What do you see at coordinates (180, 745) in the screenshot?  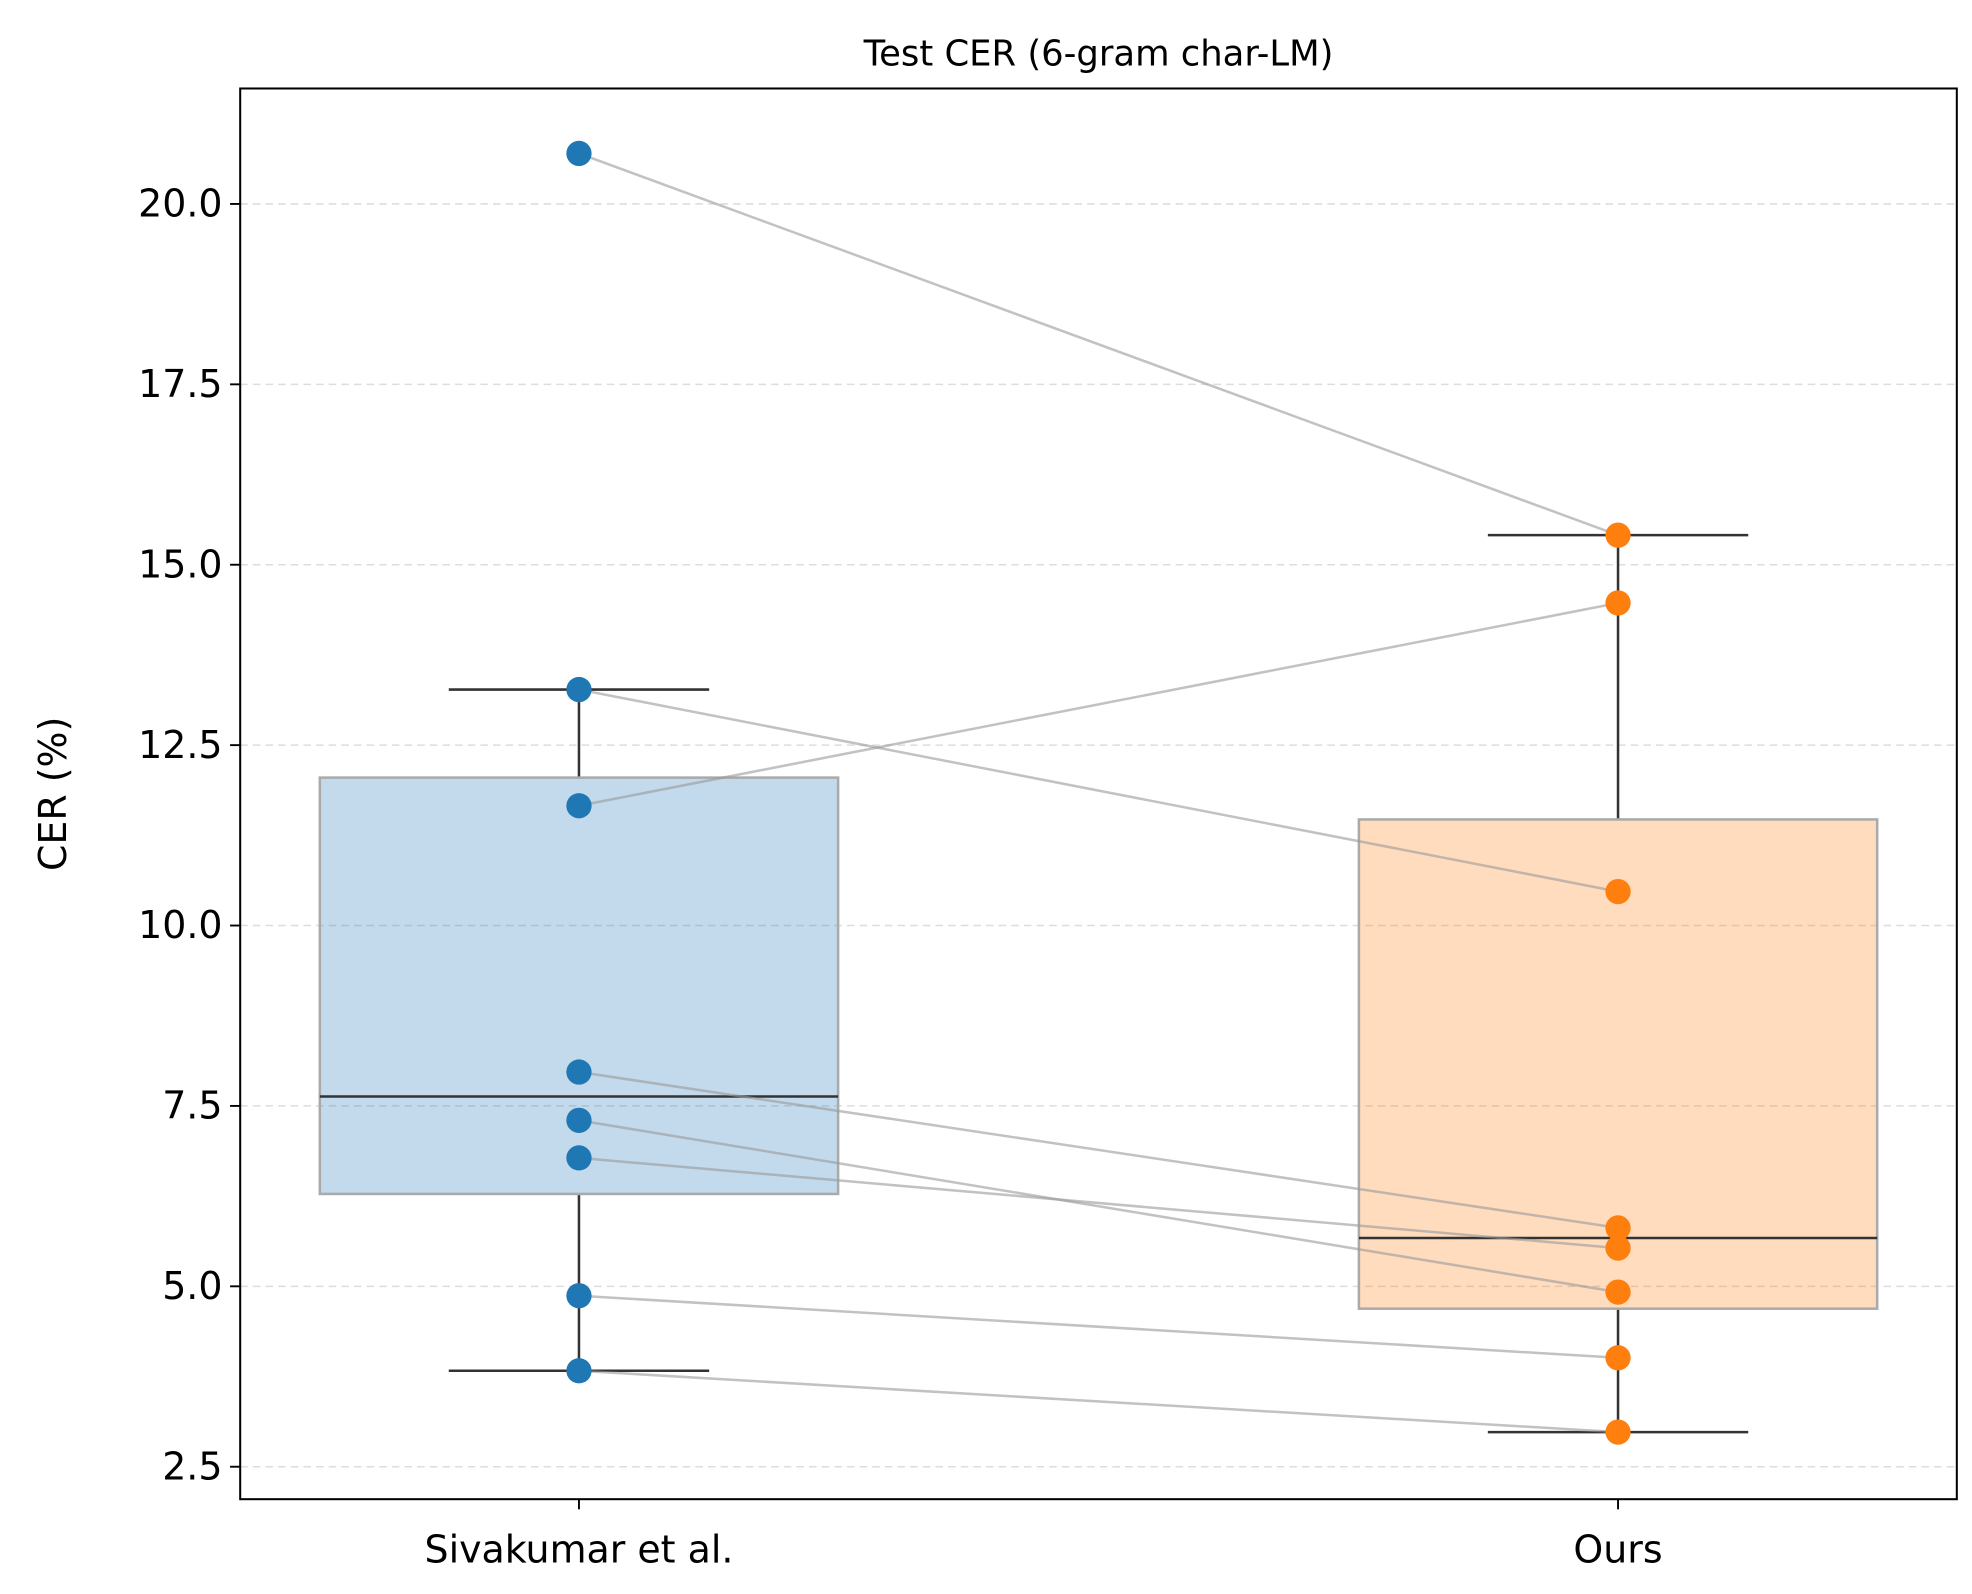 I see `y-tick-label: 12.5` at bounding box center [180, 745].